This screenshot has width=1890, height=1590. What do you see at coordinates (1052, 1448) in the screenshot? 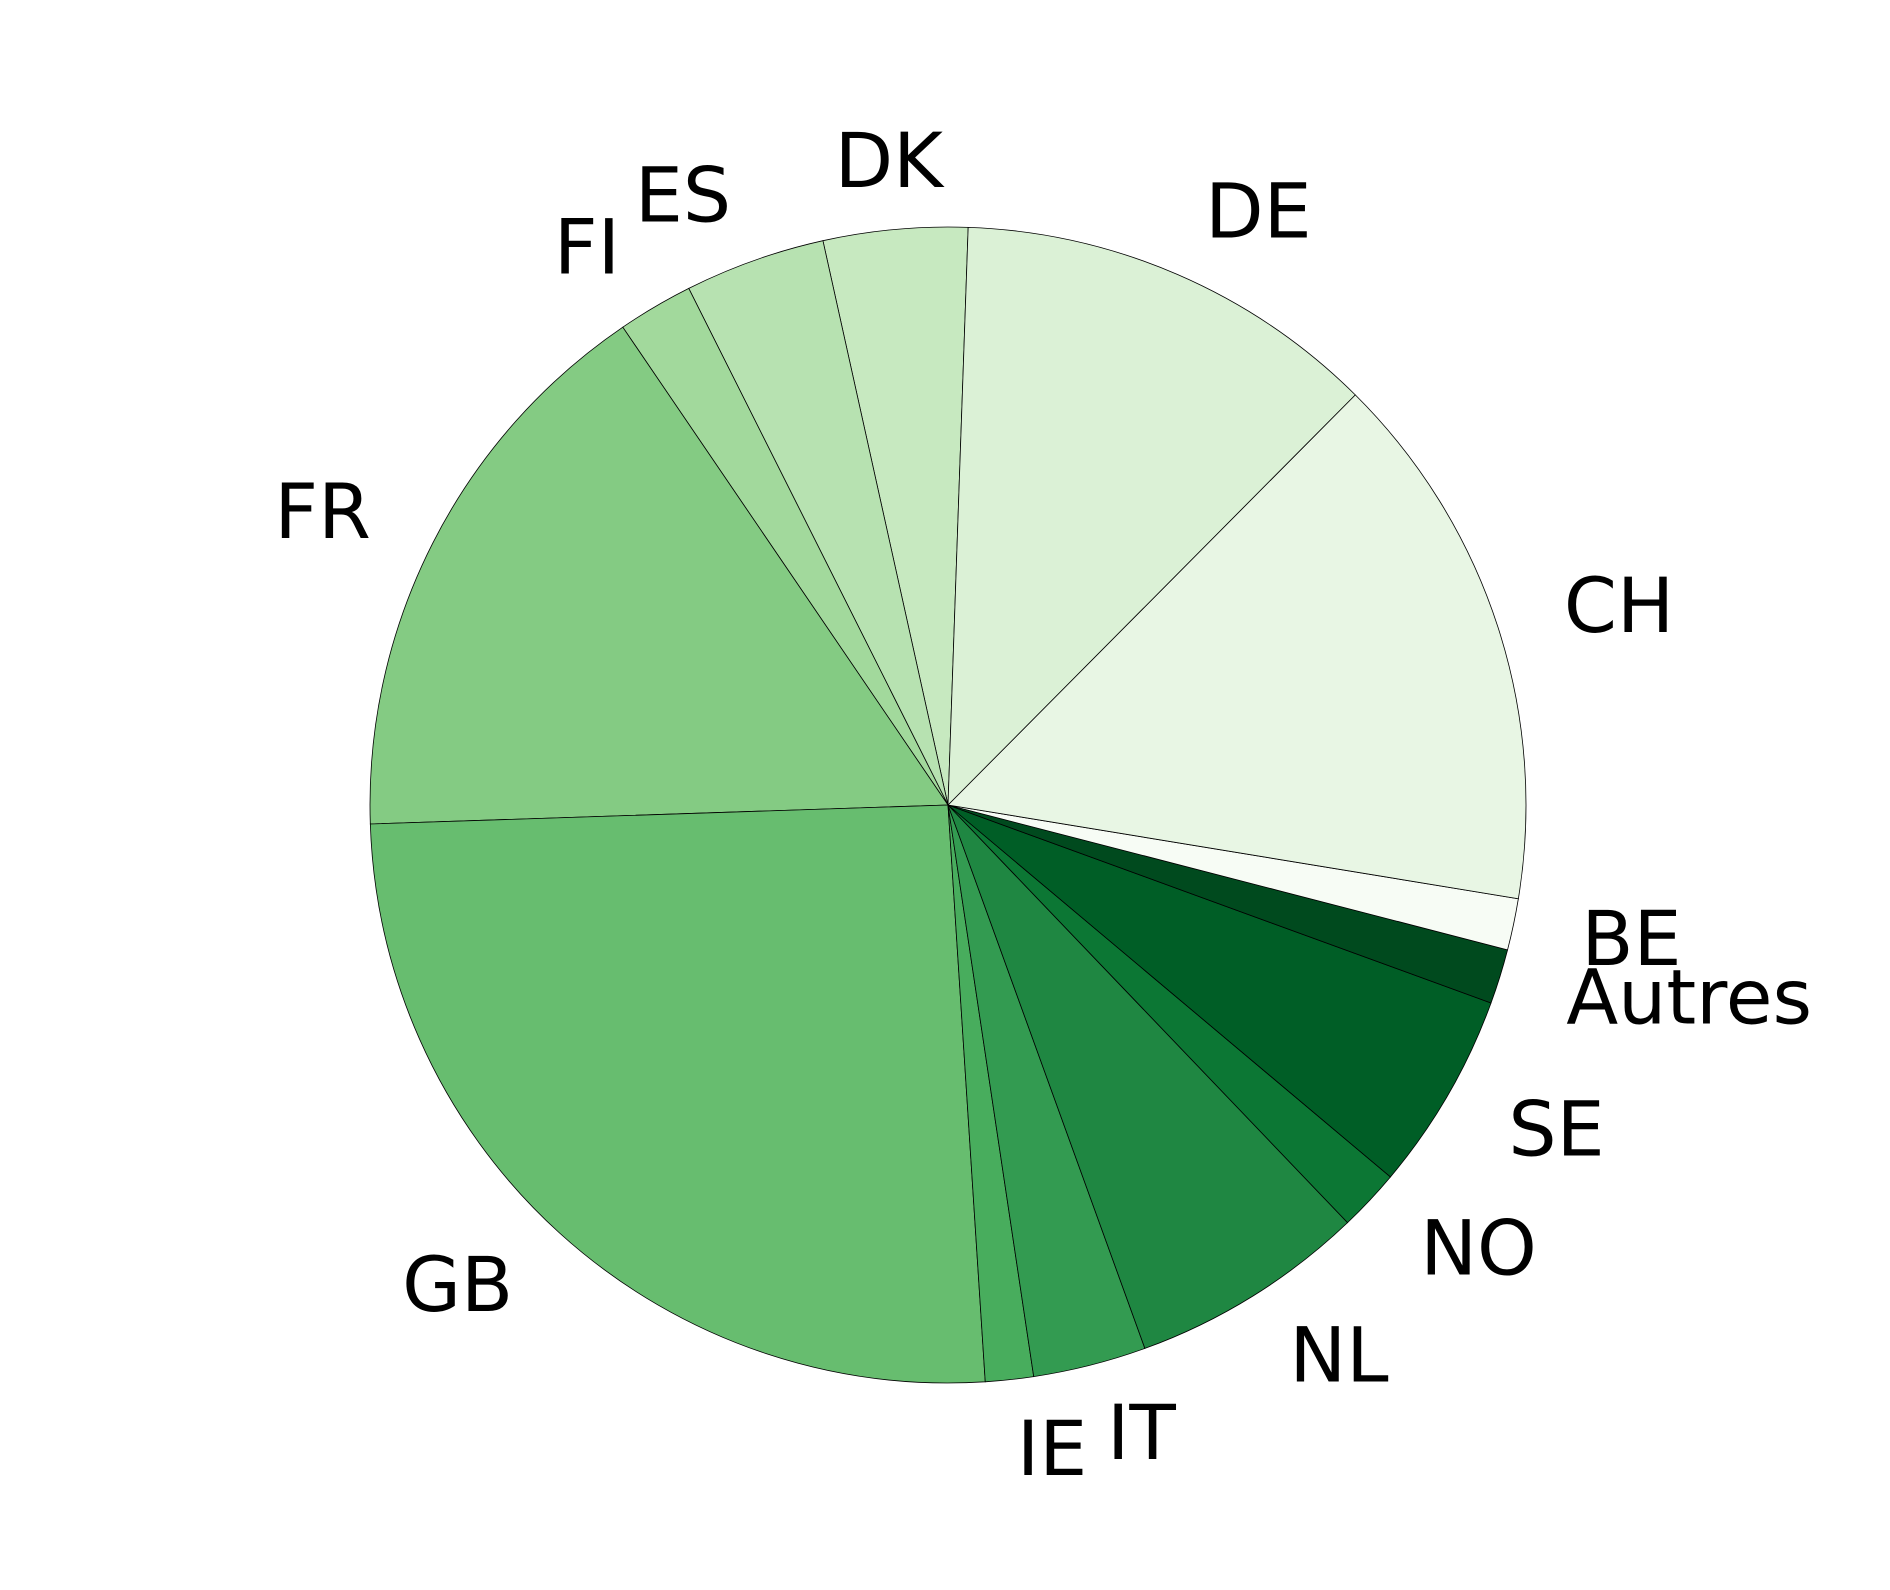
I see `pie-label-ie: IE` at bounding box center [1052, 1448].